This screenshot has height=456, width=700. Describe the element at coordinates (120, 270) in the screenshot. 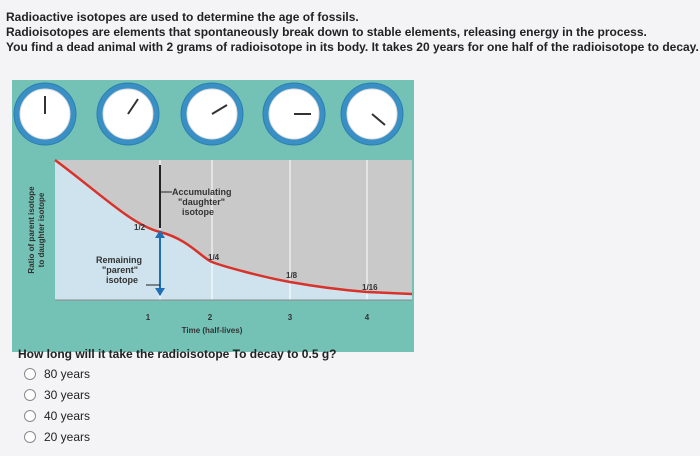

I see `parent-label: "parent"` at that location.